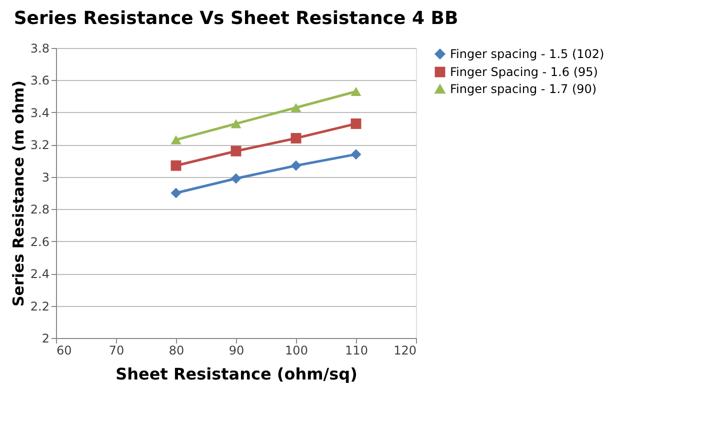 Image resolution: width=713 pixels, height=443 pixels. I want to click on x-tick-label: 90, so click(236, 351).